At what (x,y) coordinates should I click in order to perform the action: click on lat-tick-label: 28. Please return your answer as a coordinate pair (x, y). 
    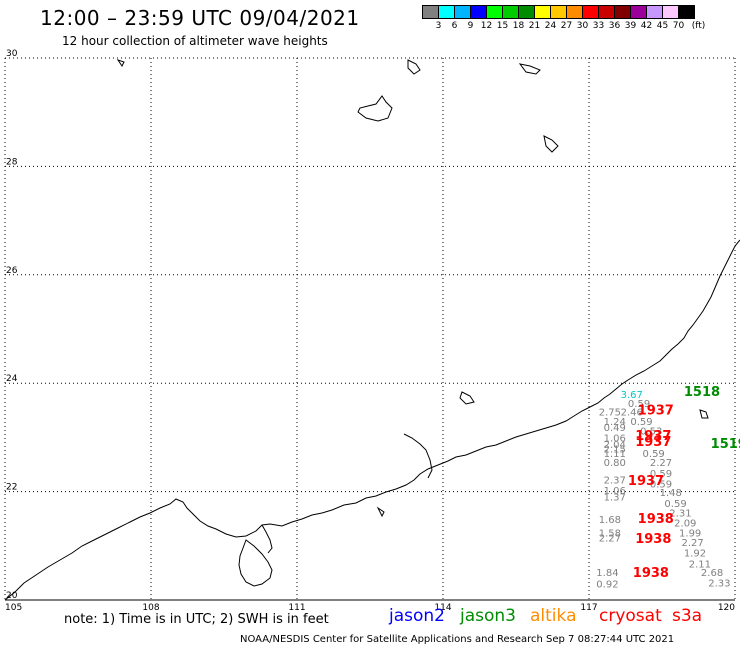
    Looking at the image, I should click on (12, 162).